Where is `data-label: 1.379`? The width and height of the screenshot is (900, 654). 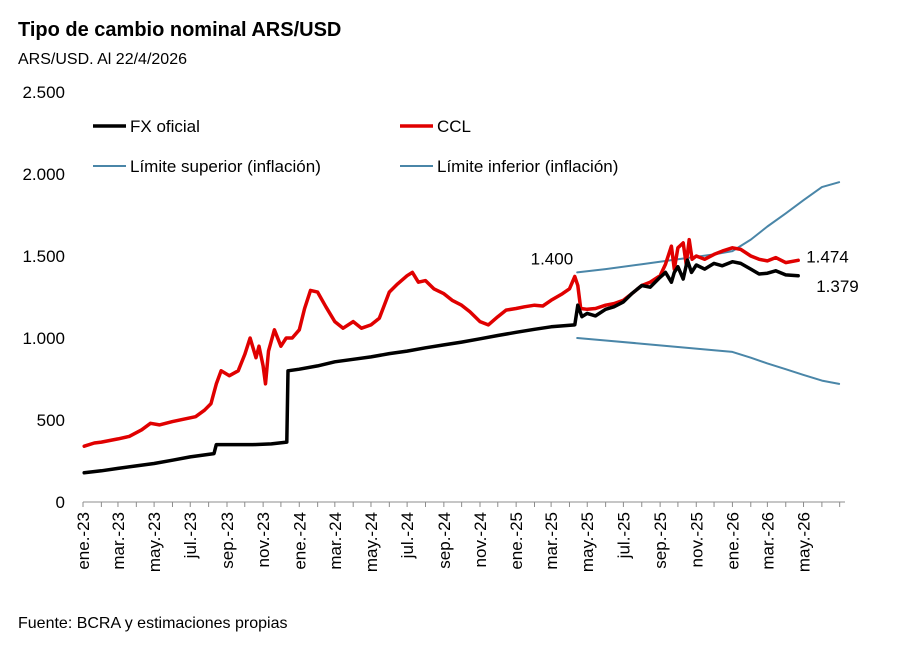 data-label: 1.379 is located at coordinates (837, 286).